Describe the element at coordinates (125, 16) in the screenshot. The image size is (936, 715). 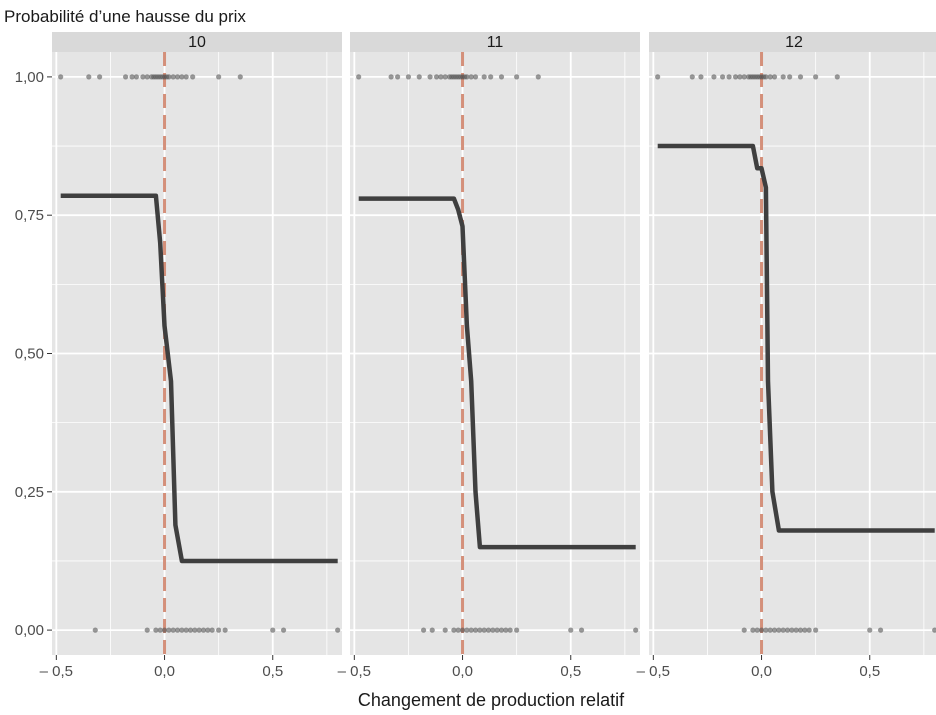
I see `y-axis-title: Probabilité d’une hausse du prix` at that location.